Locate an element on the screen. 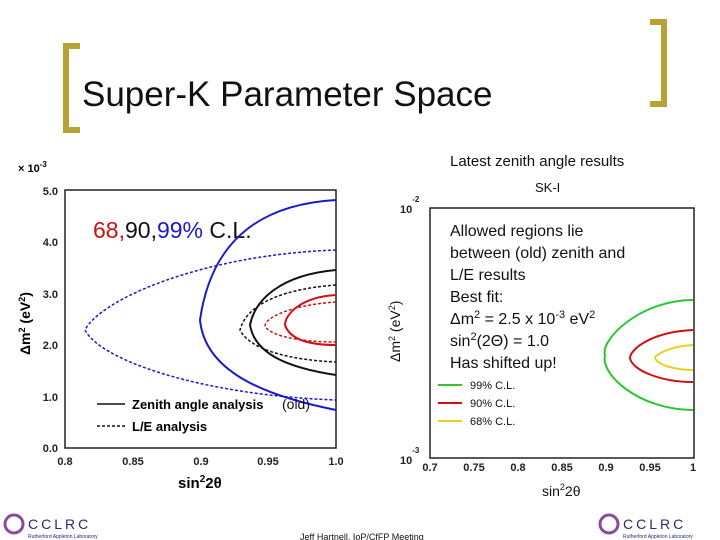 The width and height of the screenshot is (720, 540). note-part: (2Θ) = 1.0 is located at coordinates (513, 341).